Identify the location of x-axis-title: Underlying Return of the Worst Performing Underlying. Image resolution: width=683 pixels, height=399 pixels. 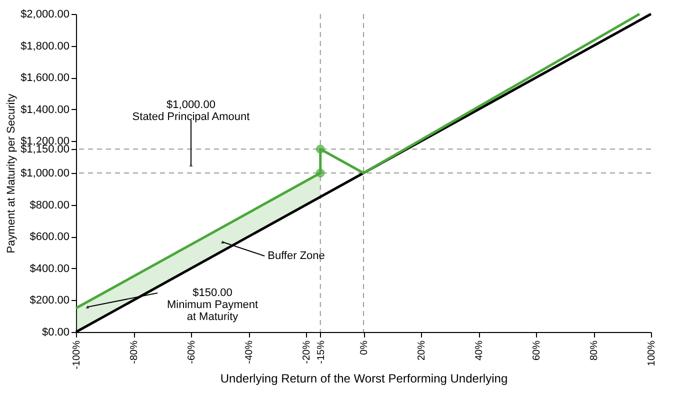
(364, 378).